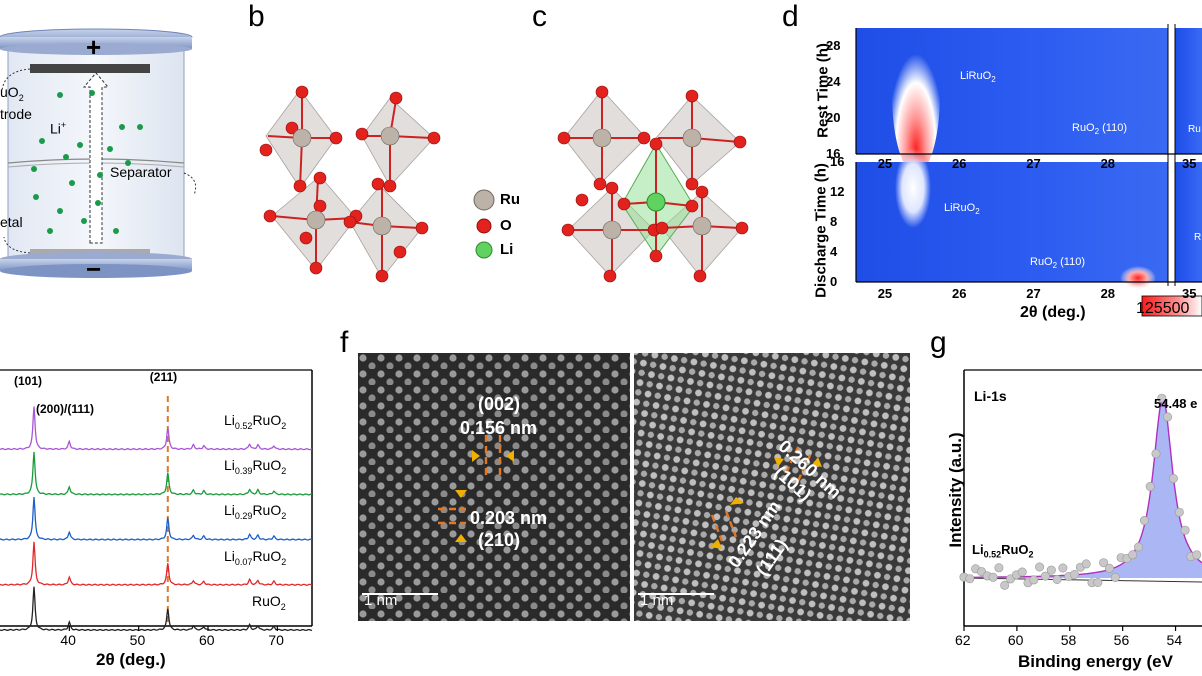  I want to click on battery-schematic, so click(98, 153).